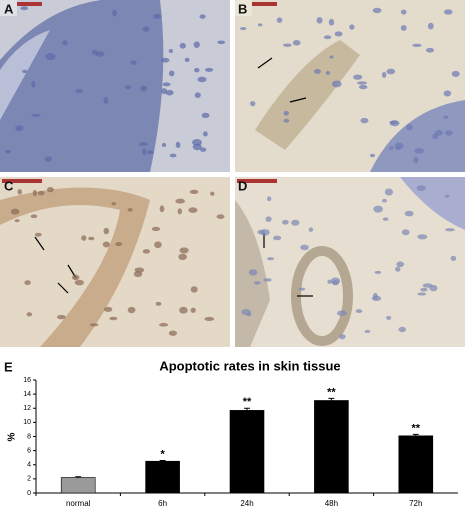  I want to click on x-tick-label: 6h, so click(162, 503).